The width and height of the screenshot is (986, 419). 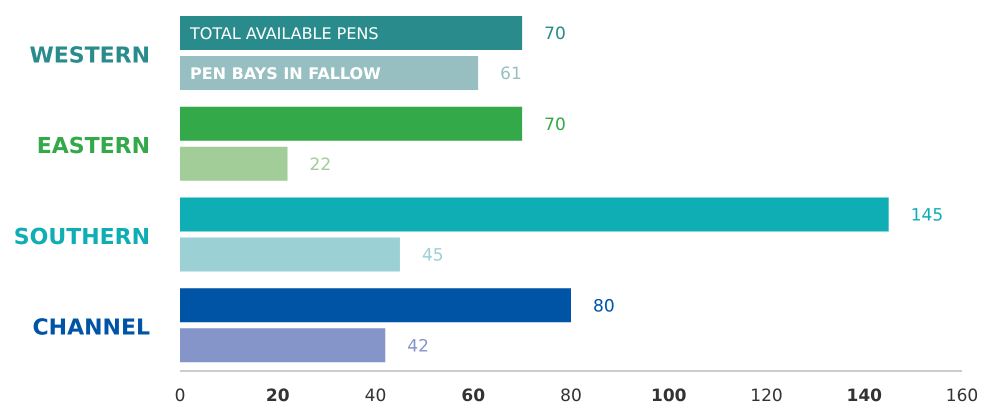 What do you see at coordinates (284, 33) in the screenshot?
I see `series-label: TOTAL AVAILABLE PENS` at bounding box center [284, 33].